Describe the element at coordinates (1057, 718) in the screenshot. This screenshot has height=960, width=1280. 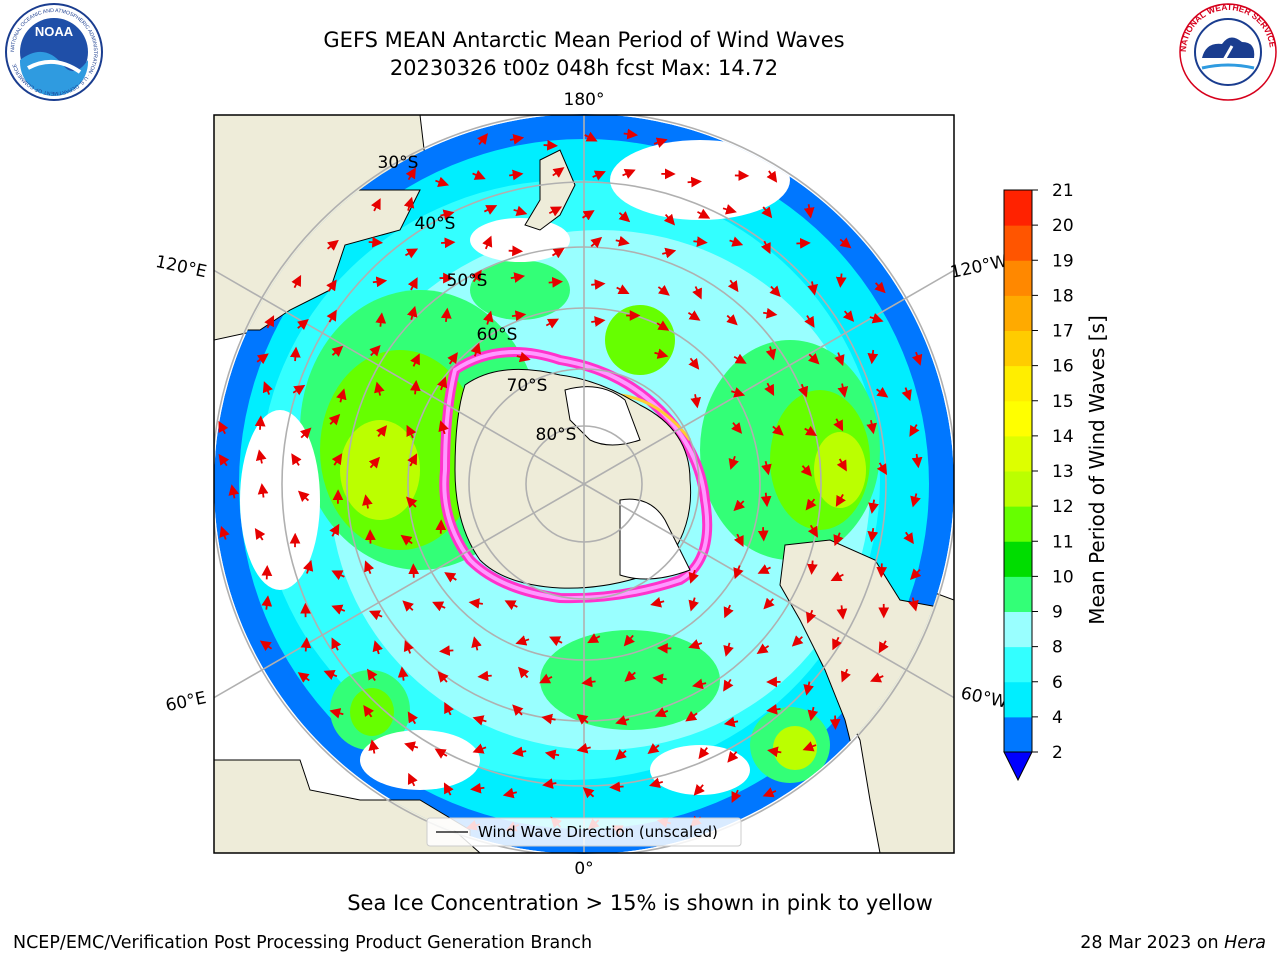
I see `colorbar-tick-label: 4` at that location.